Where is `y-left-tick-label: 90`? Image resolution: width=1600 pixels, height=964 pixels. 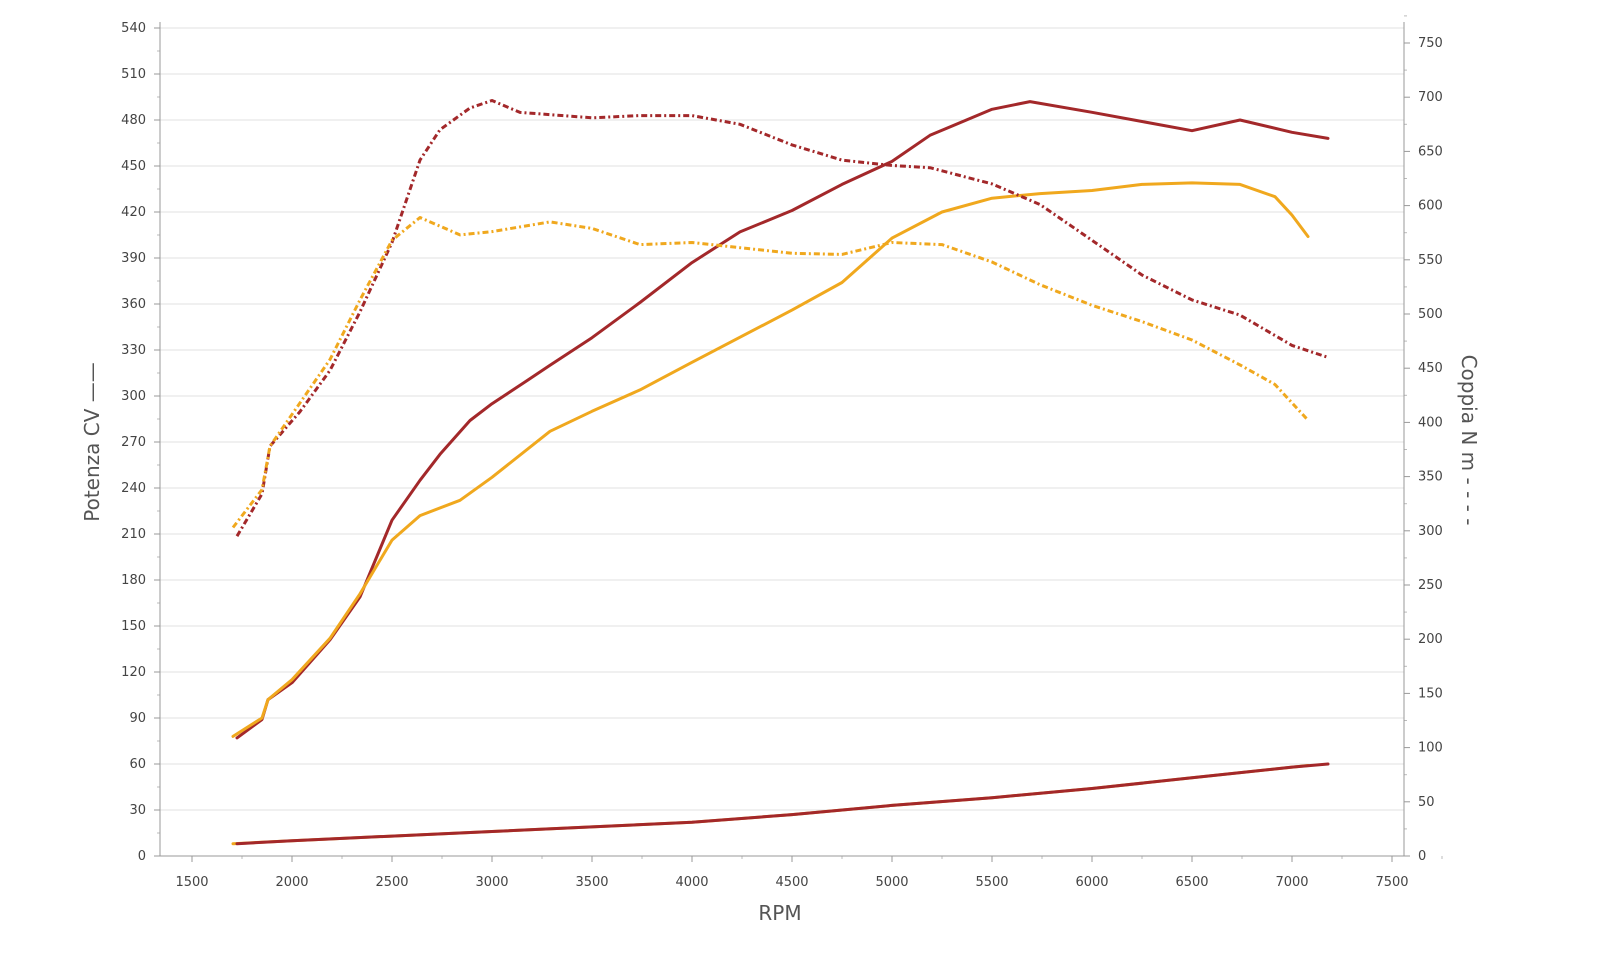
y-left-tick-label: 90 is located at coordinates (137, 718).